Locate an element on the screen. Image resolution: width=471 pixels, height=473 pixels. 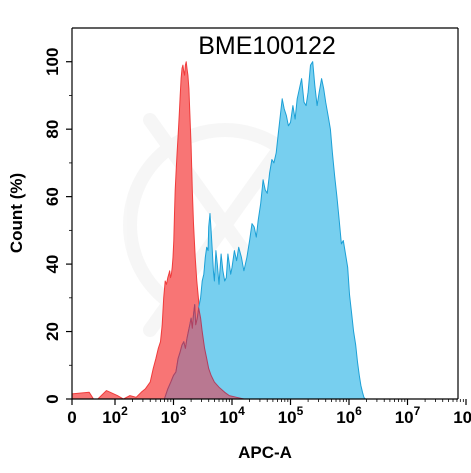
x-axis-label: APC-A is located at coordinates (265, 452).